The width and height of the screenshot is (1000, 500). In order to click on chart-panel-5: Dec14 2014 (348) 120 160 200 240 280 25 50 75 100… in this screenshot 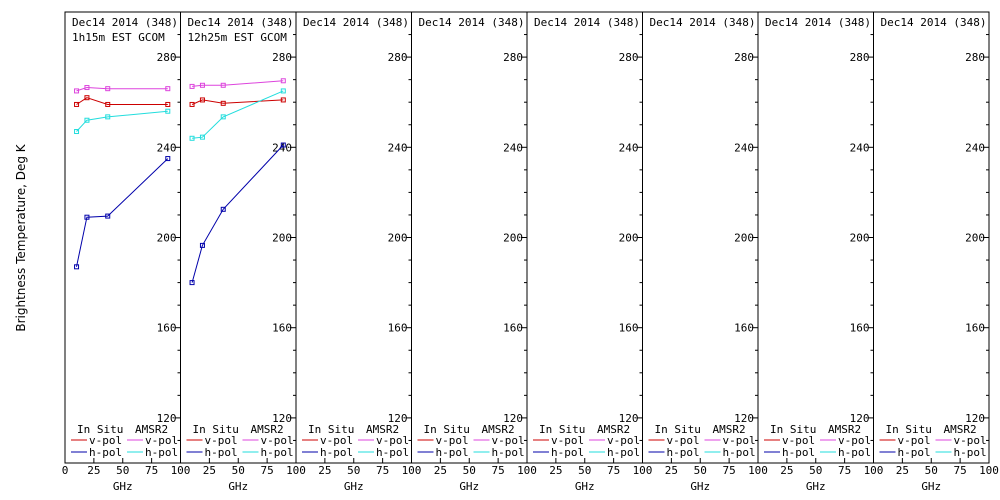, I will do `click(589, 252)`.